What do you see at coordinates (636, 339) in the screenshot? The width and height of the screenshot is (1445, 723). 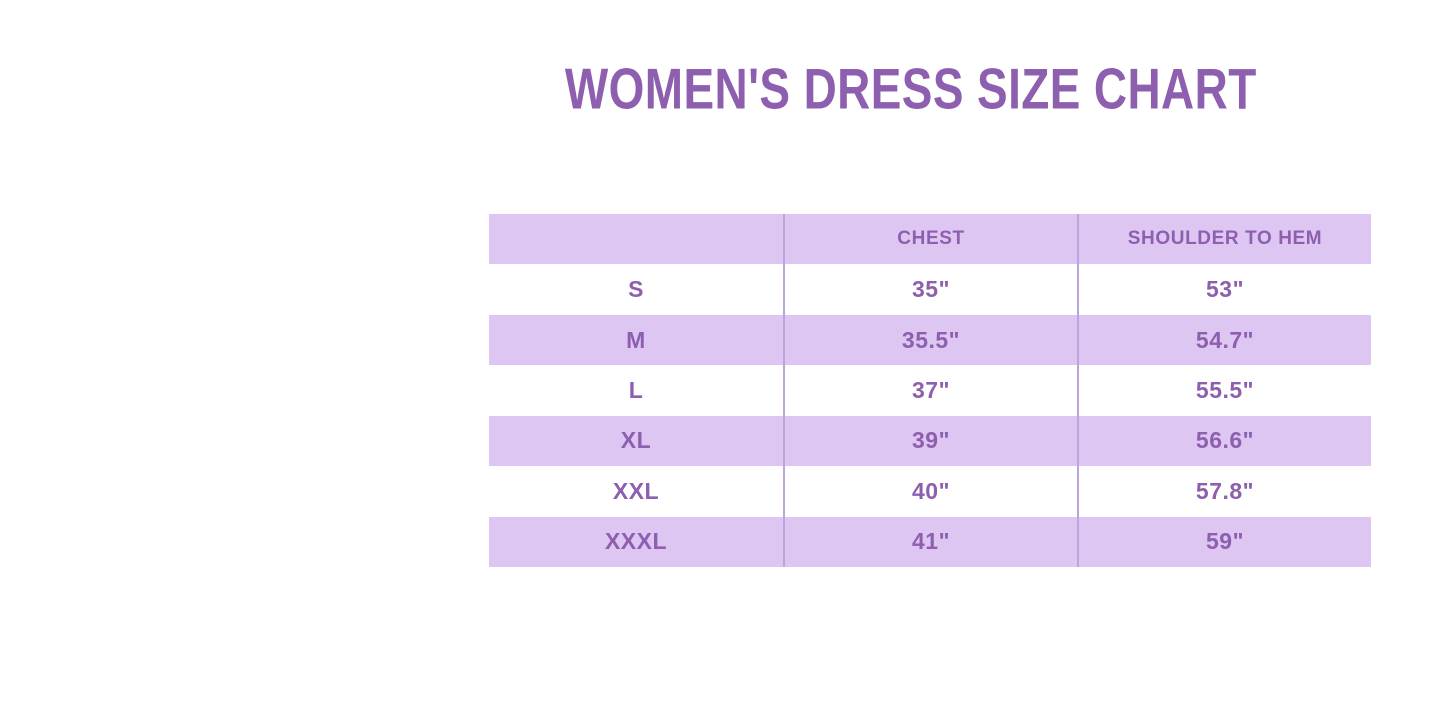 I see `size-label: M` at bounding box center [636, 339].